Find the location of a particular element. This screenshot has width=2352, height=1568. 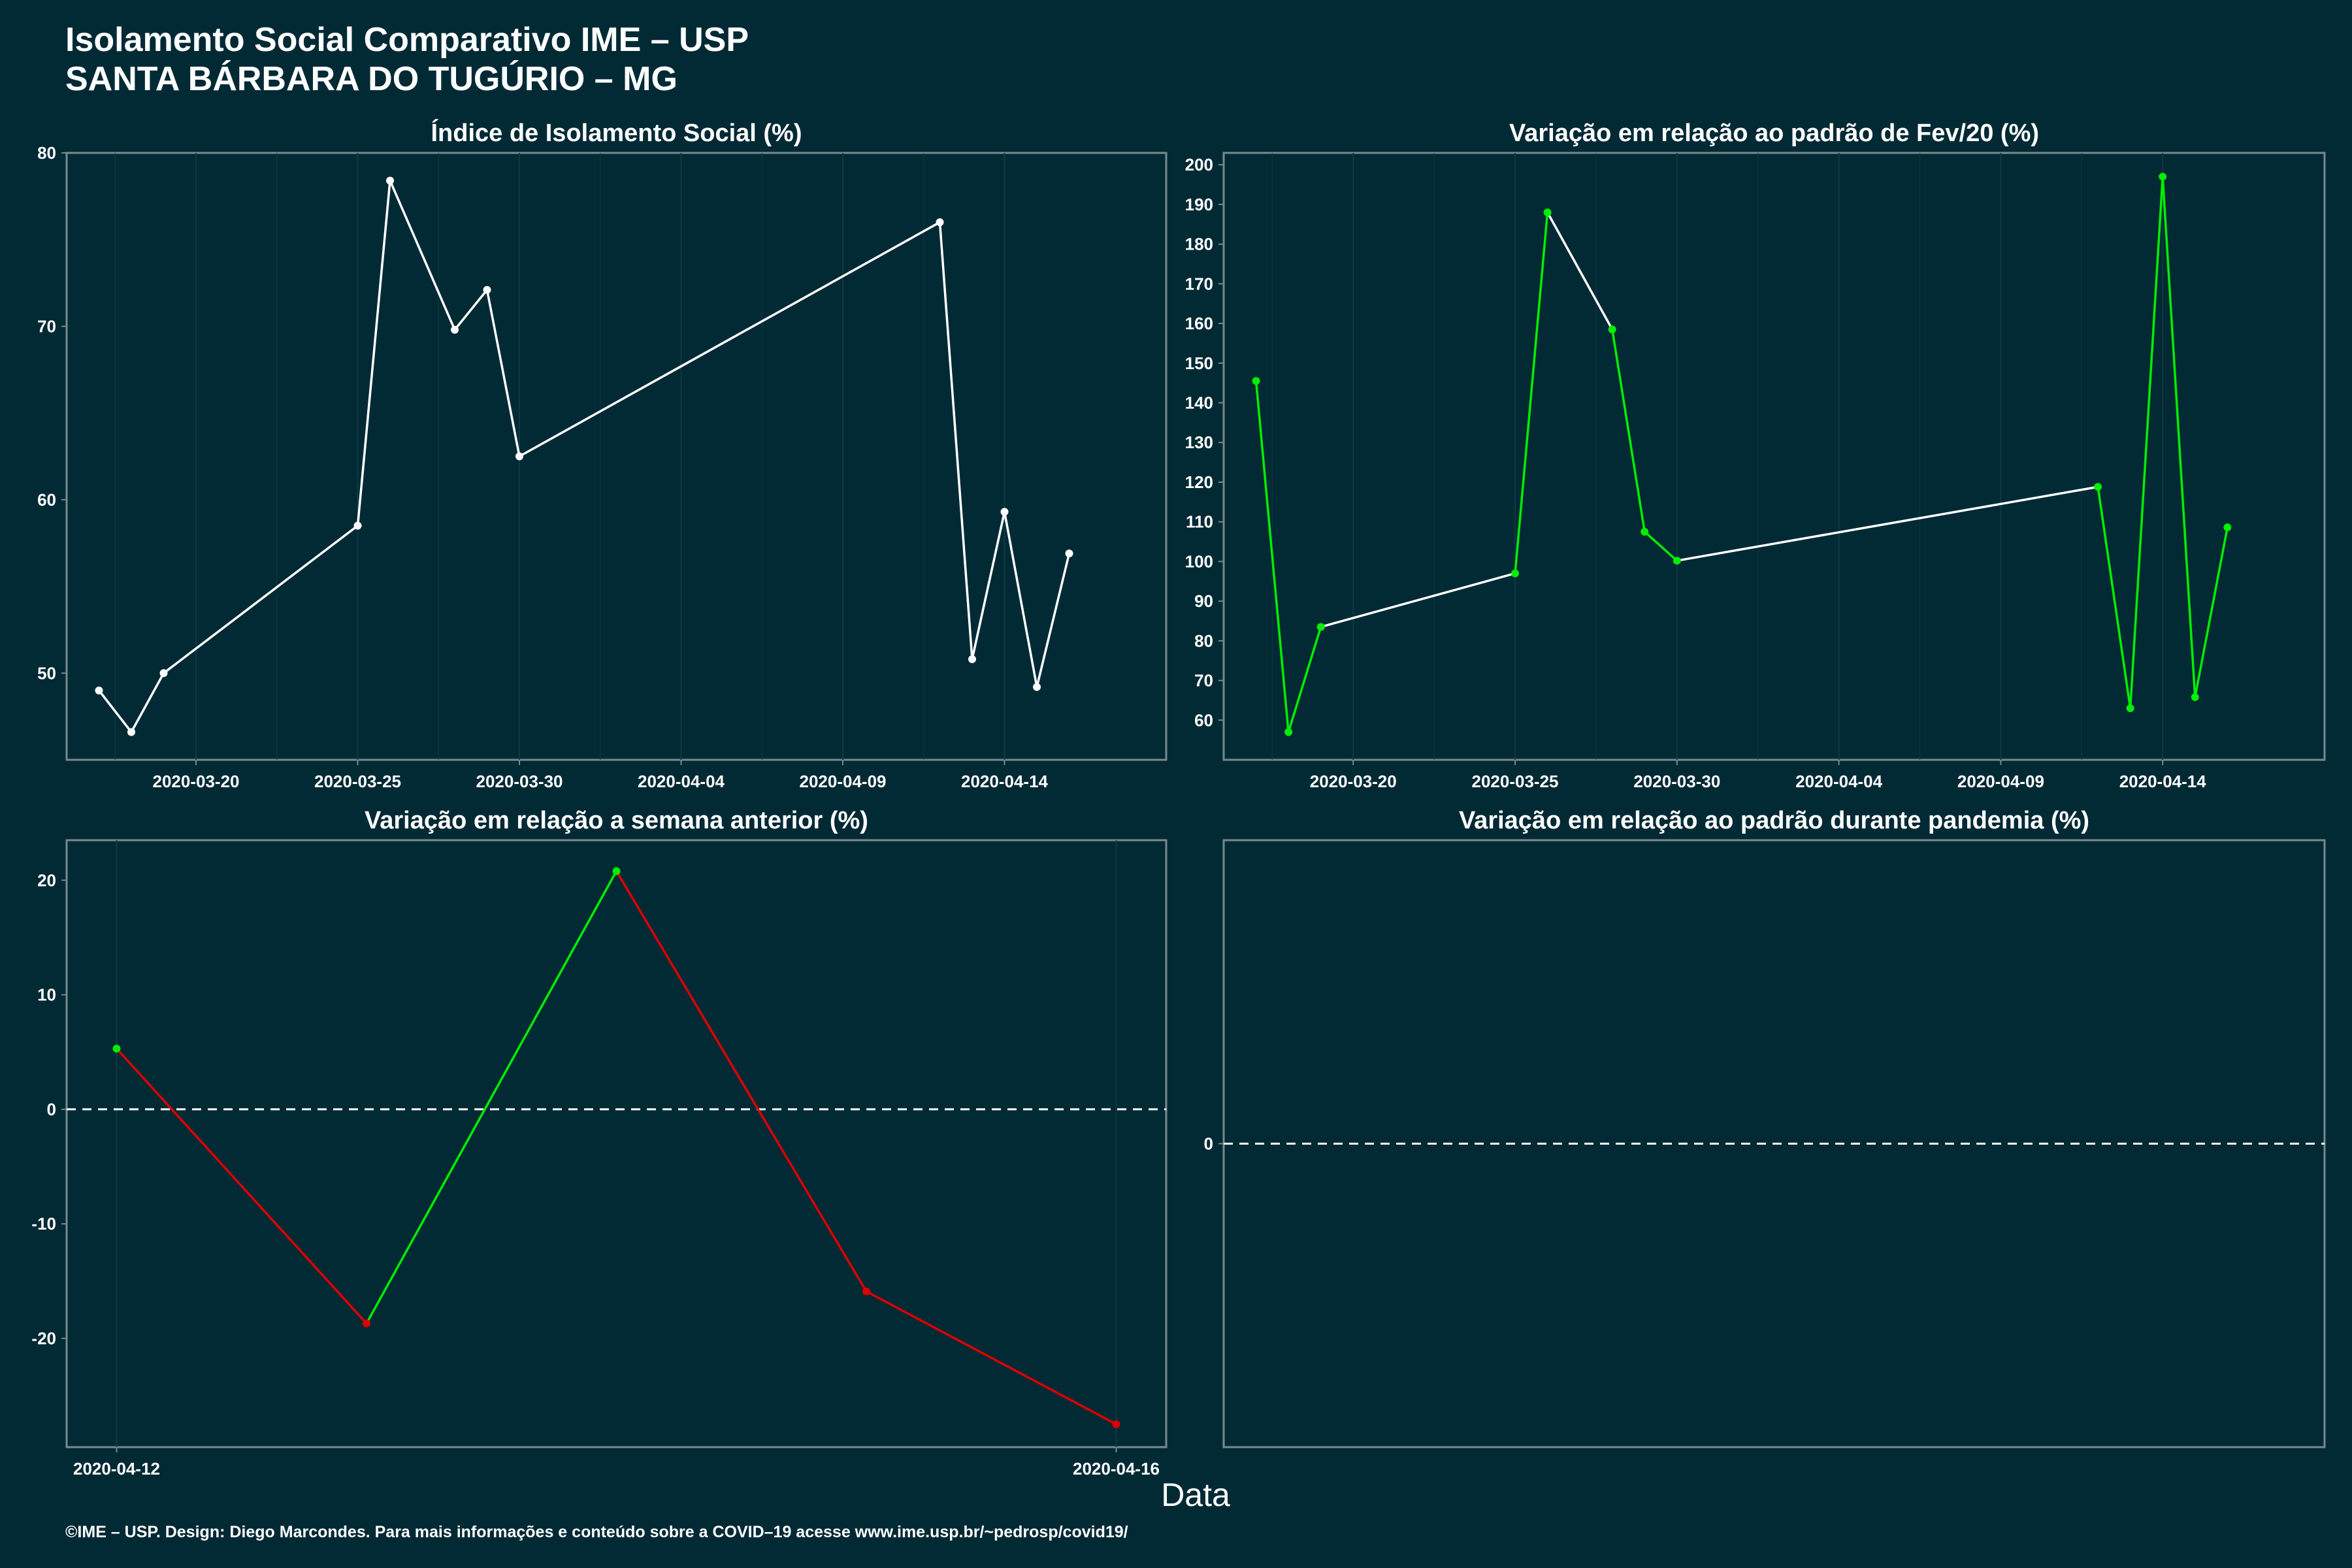

y-tick-label: 140 is located at coordinates (1199, 403).